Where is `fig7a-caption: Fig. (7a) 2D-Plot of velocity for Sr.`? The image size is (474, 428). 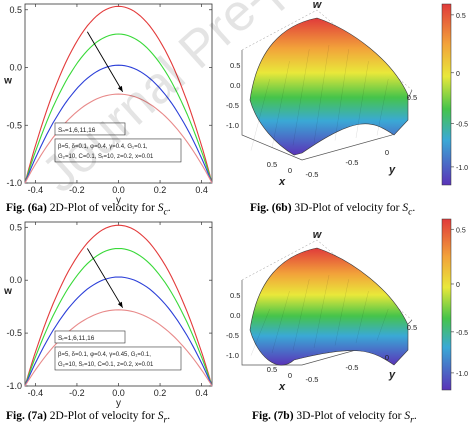
fig7a-caption: Fig. (7a) 2D-Plot of velocity for Sr. is located at coordinates (88, 418).